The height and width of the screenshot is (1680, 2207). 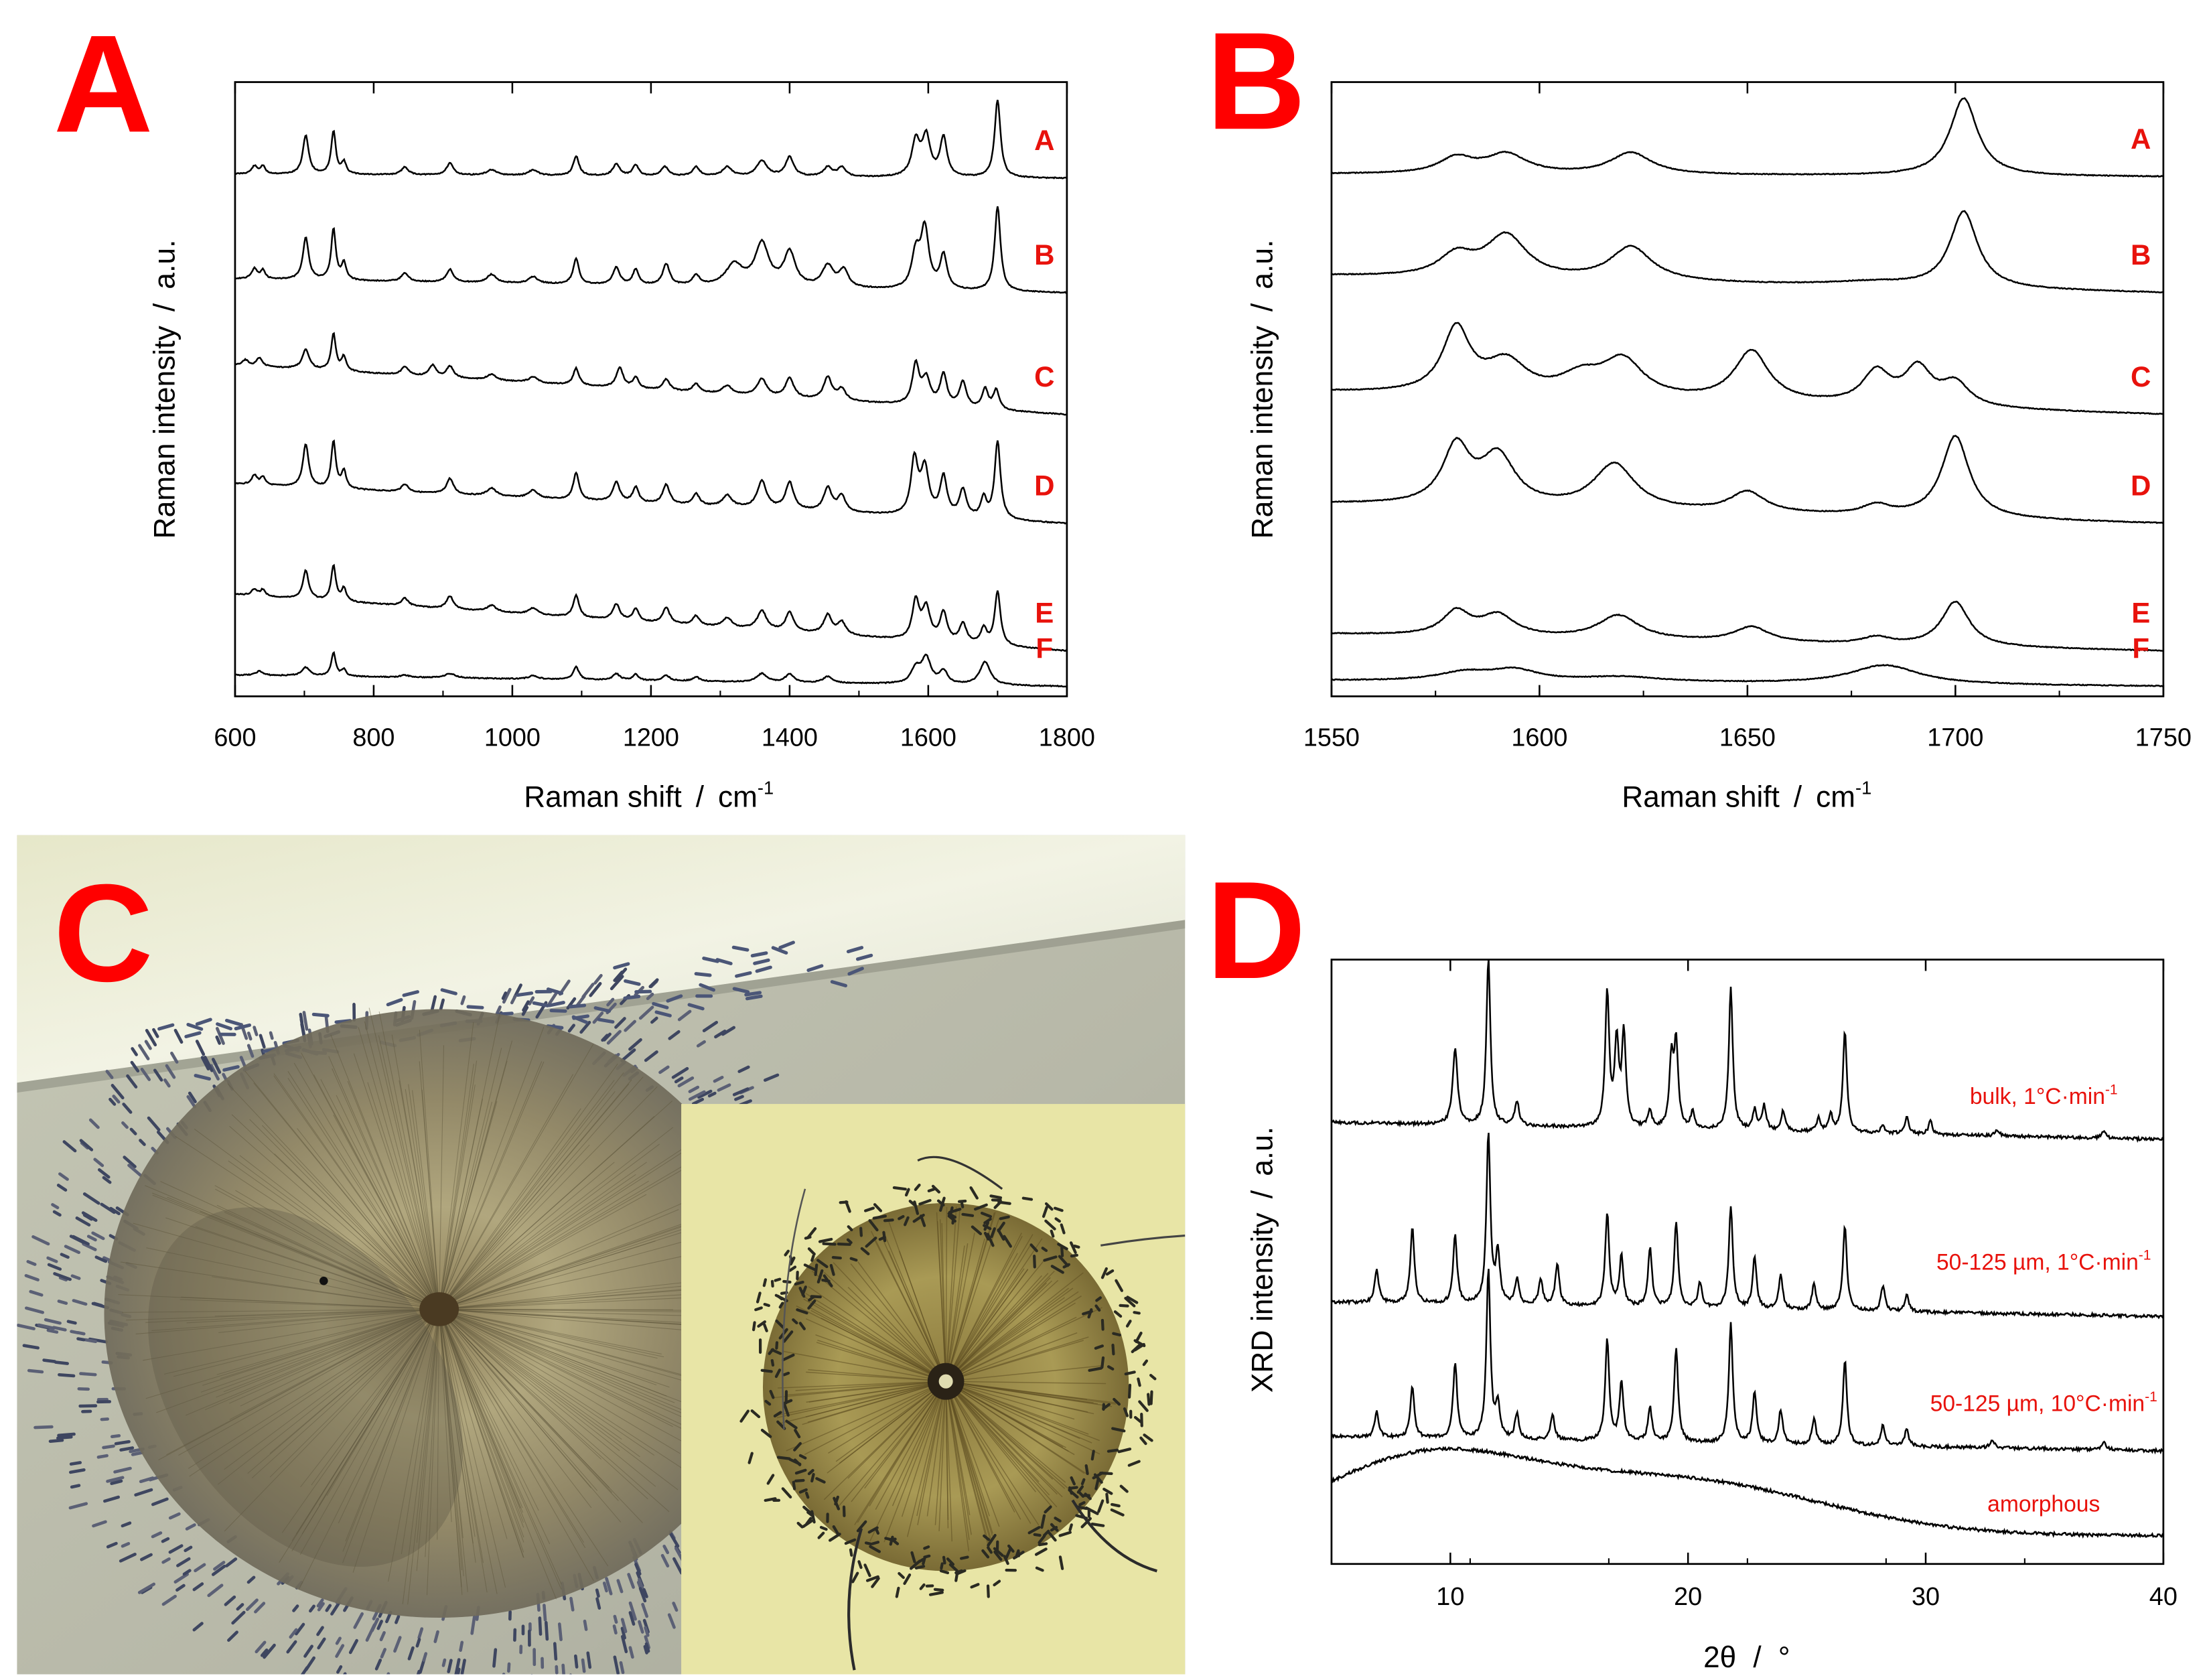 What do you see at coordinates (1256, 930) in the screenshot?
I see `panel-letter-d: D` at bounding box center [1256, 930].